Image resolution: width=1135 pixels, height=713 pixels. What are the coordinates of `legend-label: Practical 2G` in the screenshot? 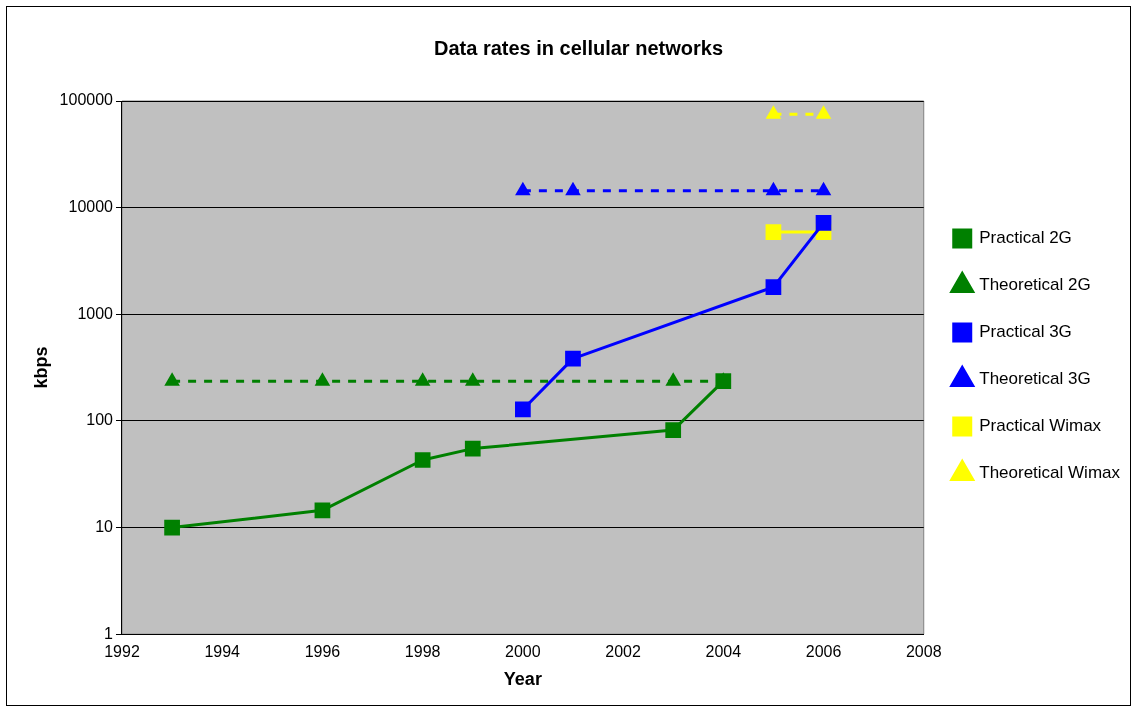 It's located at (1025, 238).